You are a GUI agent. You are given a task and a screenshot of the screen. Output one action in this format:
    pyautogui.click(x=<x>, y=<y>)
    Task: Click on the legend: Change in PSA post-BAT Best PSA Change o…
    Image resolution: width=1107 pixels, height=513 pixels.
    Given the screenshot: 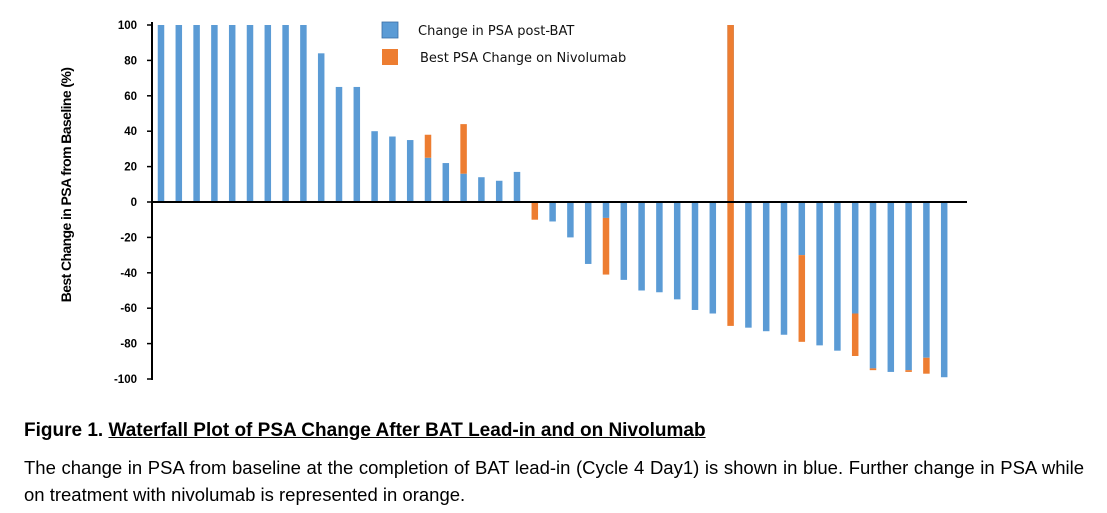 What is the action you would take?
    pyautogui.click(x=503, y=43)
    